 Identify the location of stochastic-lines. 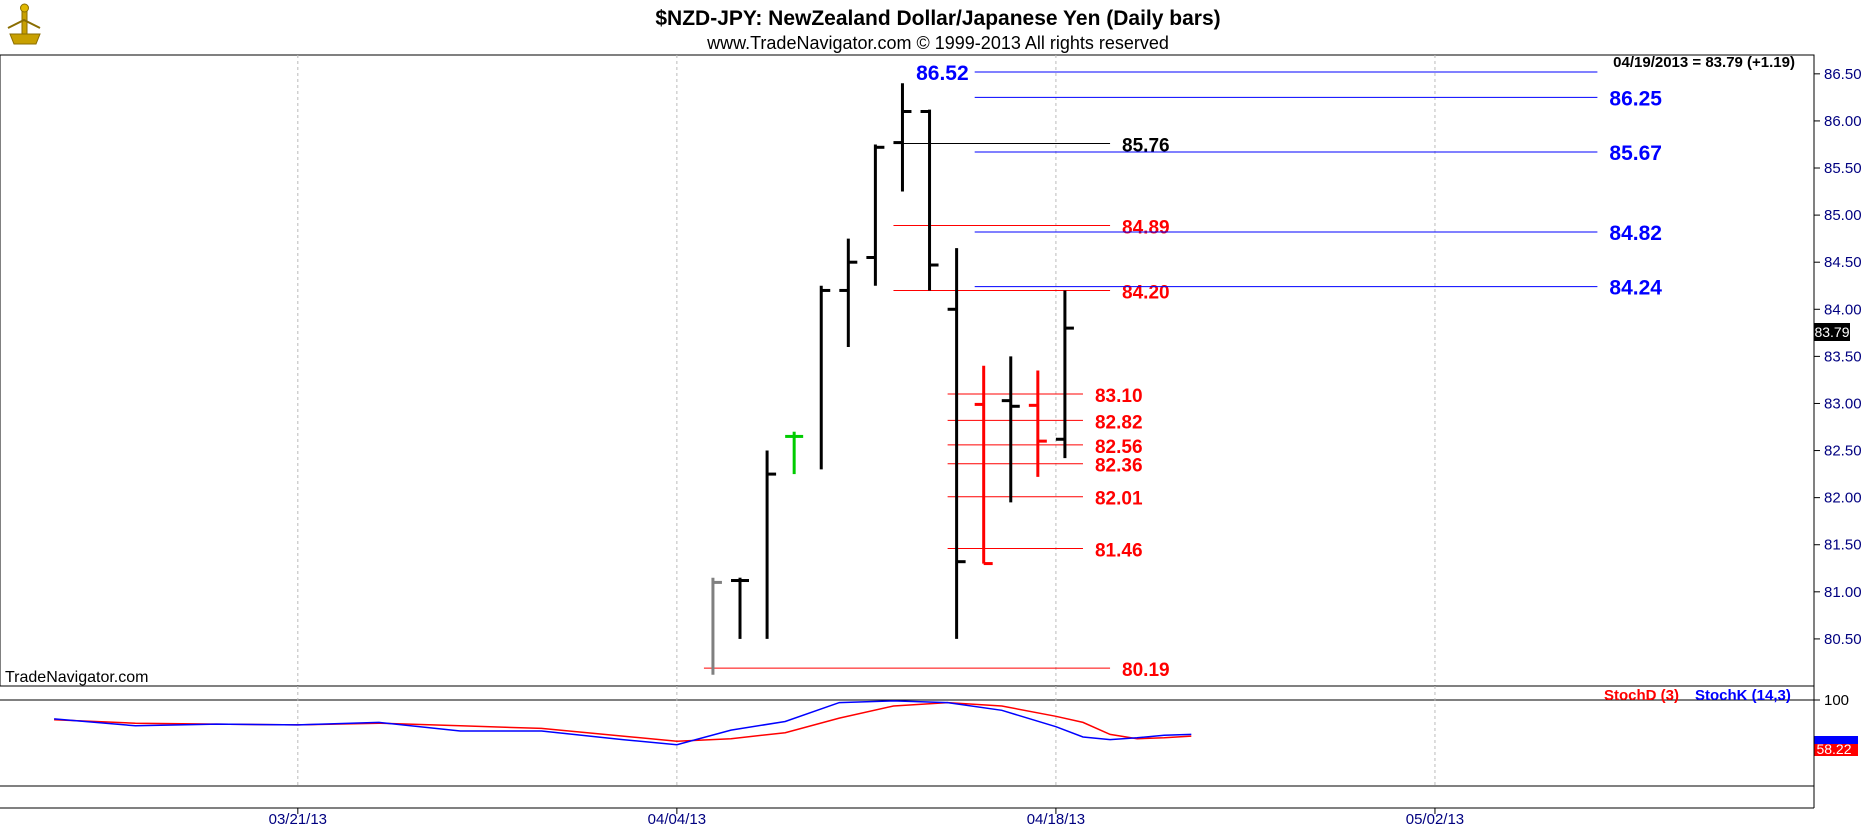
(623, 723).